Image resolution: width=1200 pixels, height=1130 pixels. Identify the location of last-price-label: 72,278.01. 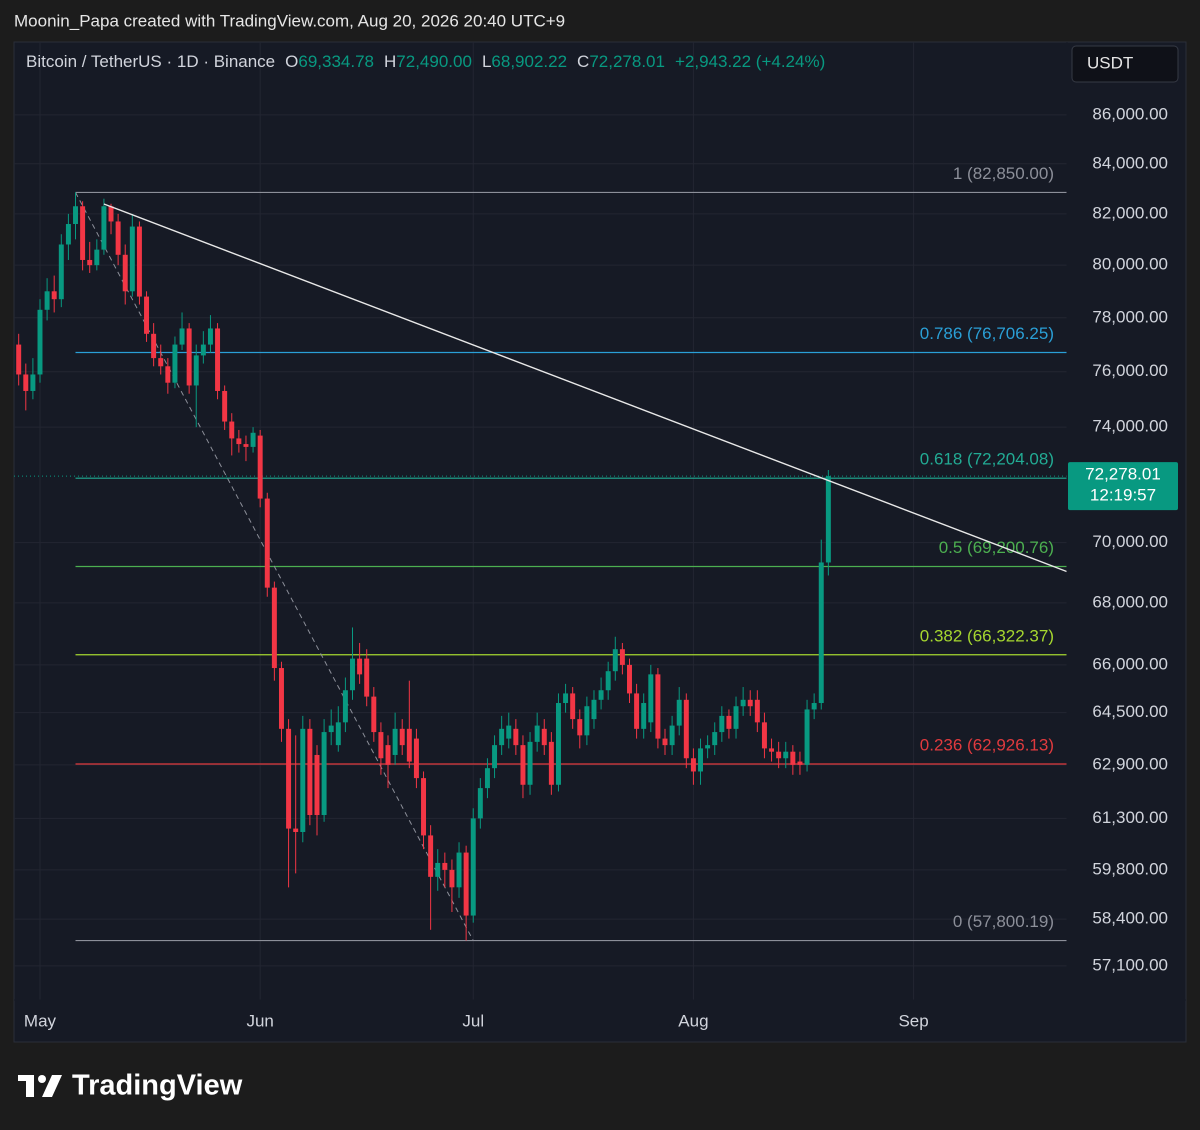
(1123, 474).